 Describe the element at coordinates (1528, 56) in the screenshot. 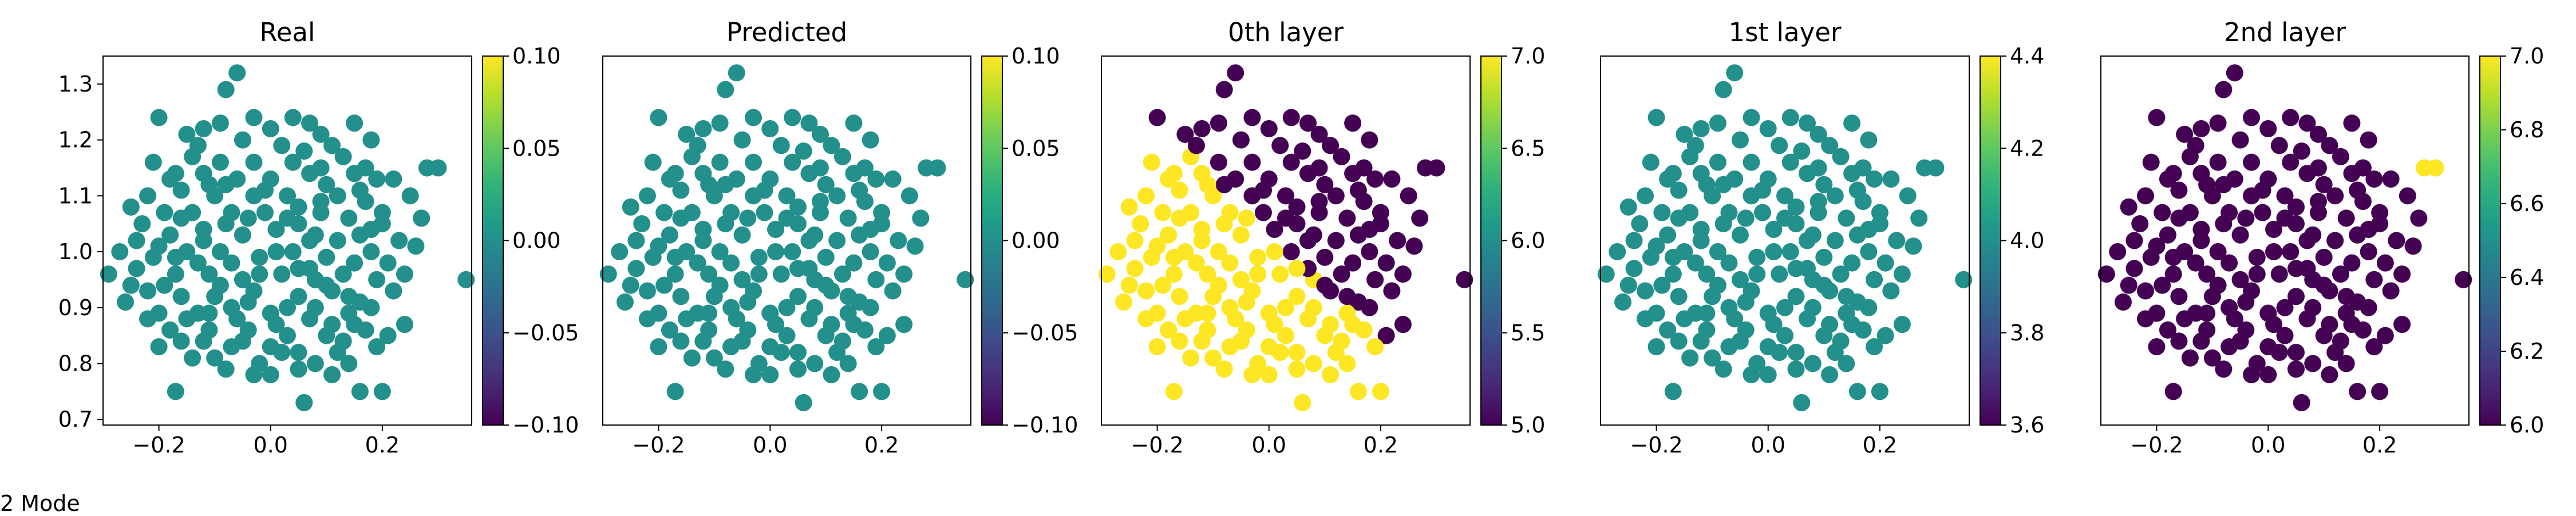

I see `colorbar-tick-label: 7.0` at that location.